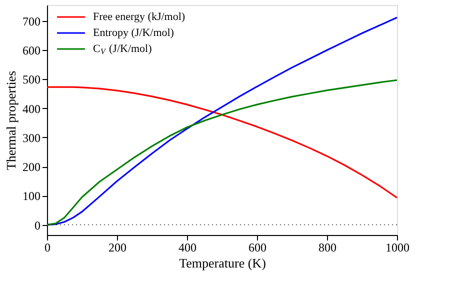  I want to click on x-tick-label: 200, so click(117, 247).